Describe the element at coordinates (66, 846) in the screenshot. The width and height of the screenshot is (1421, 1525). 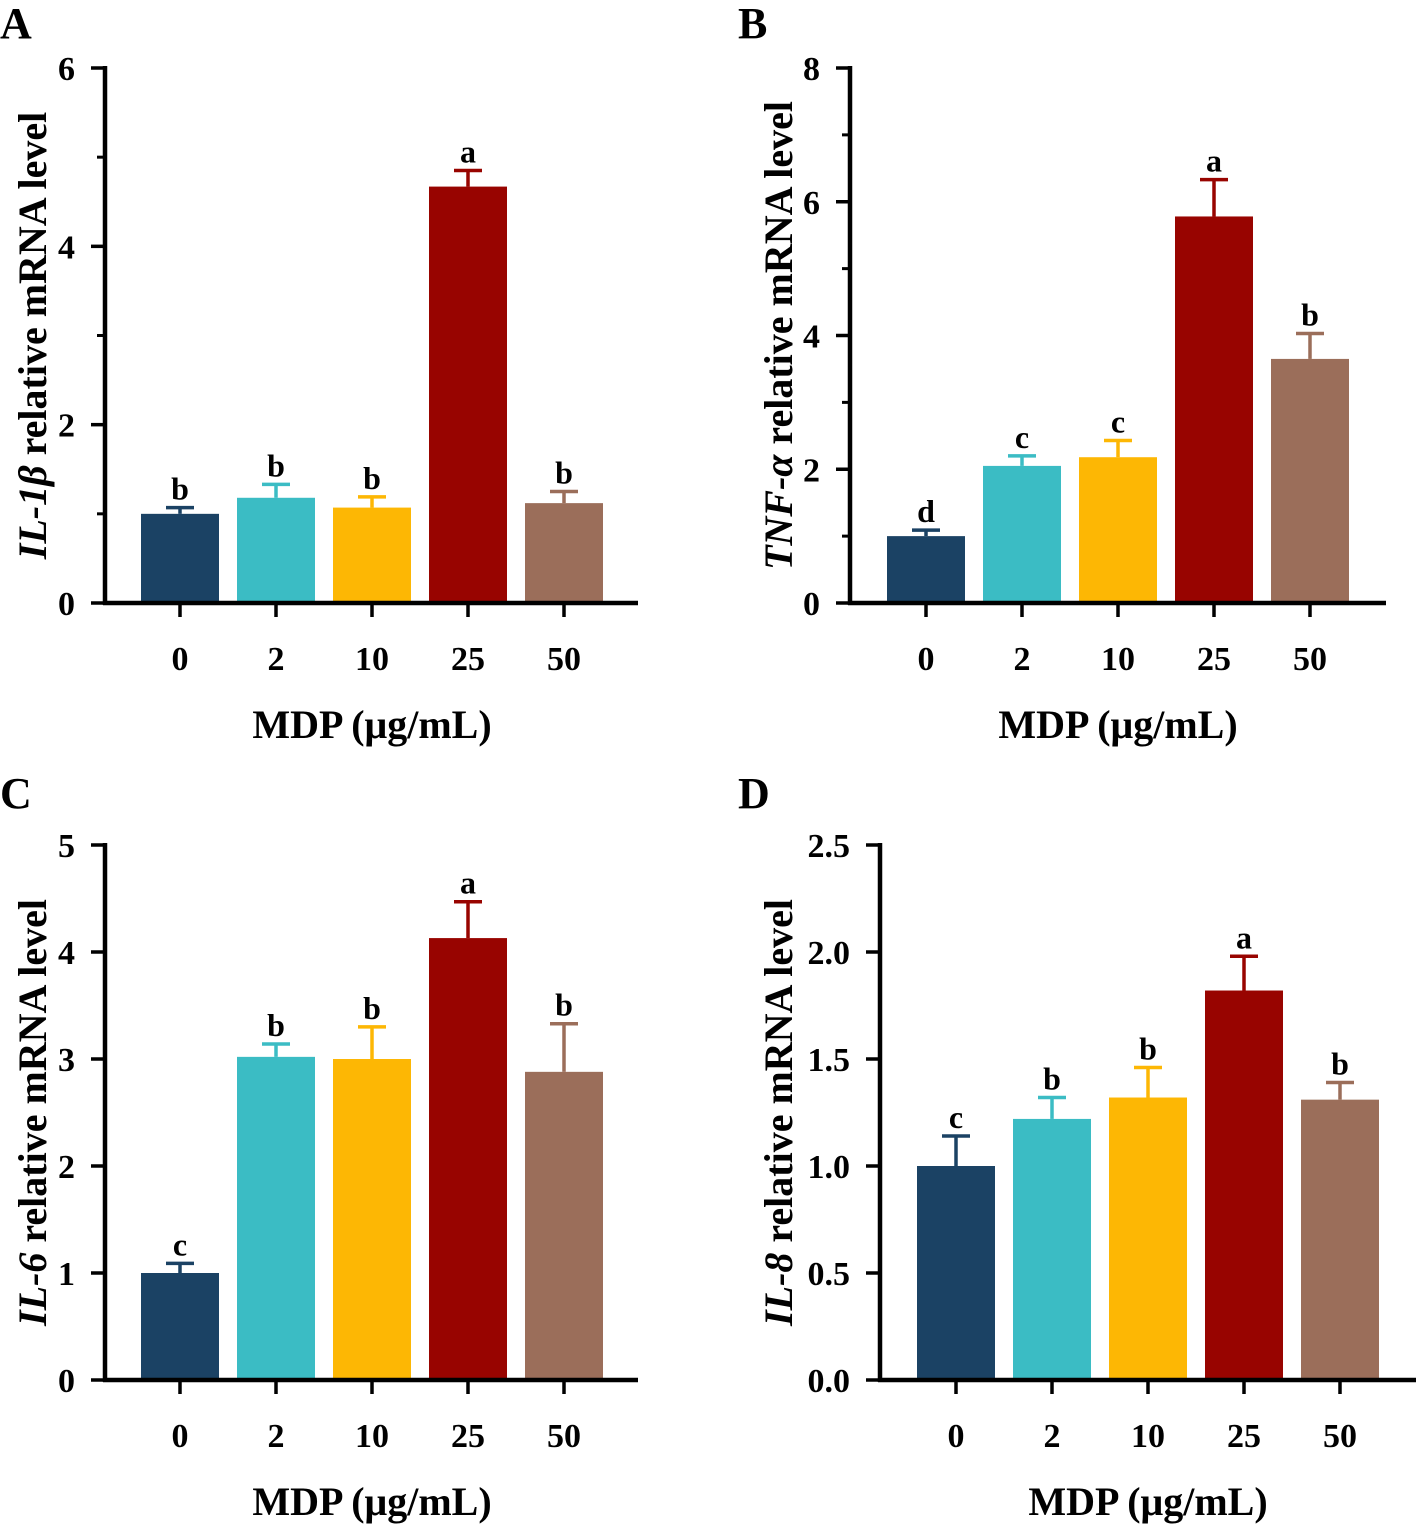
I see `y-tick-label: 5` at that location.